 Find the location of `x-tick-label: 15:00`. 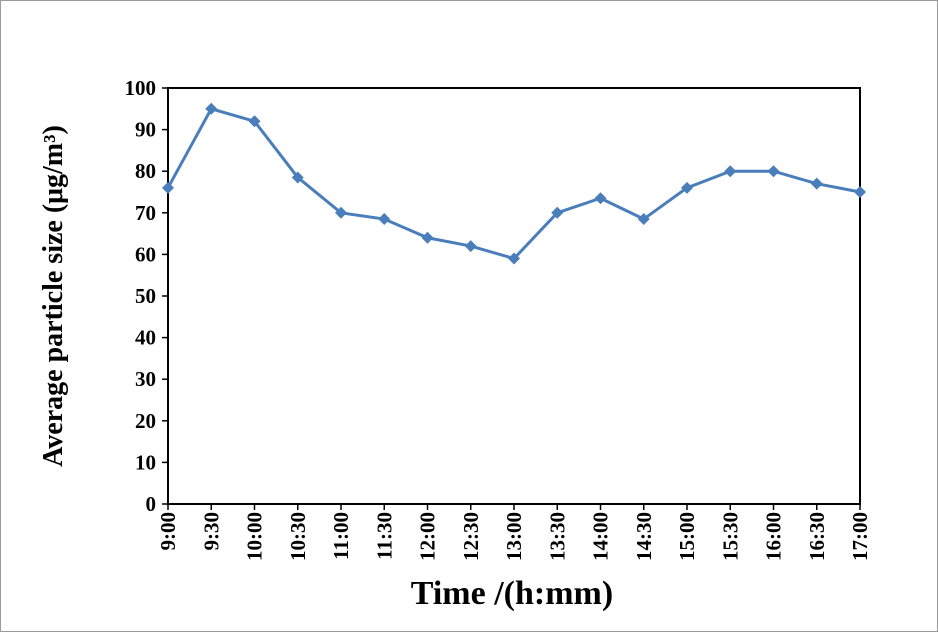

x-tick-label: 15:00 is located at coordinates (687, 536).